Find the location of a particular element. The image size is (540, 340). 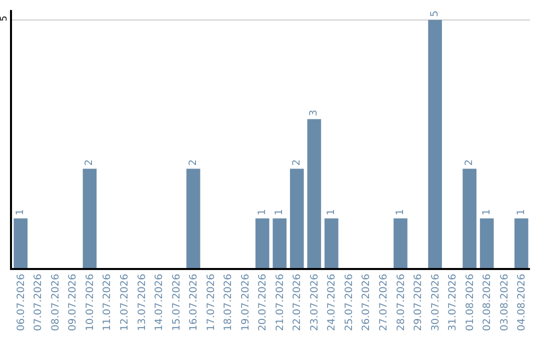

x-tick-label: 31.07.2026 is located at coordinates (453, 303).